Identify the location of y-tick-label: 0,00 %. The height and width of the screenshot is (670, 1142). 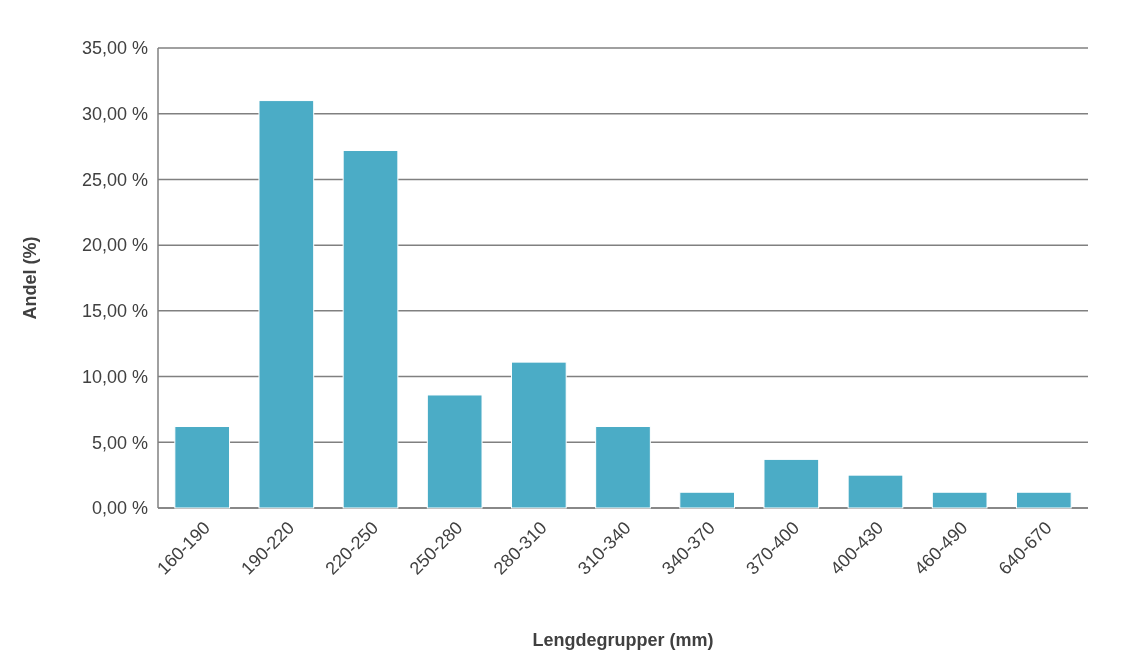
(119, 508).